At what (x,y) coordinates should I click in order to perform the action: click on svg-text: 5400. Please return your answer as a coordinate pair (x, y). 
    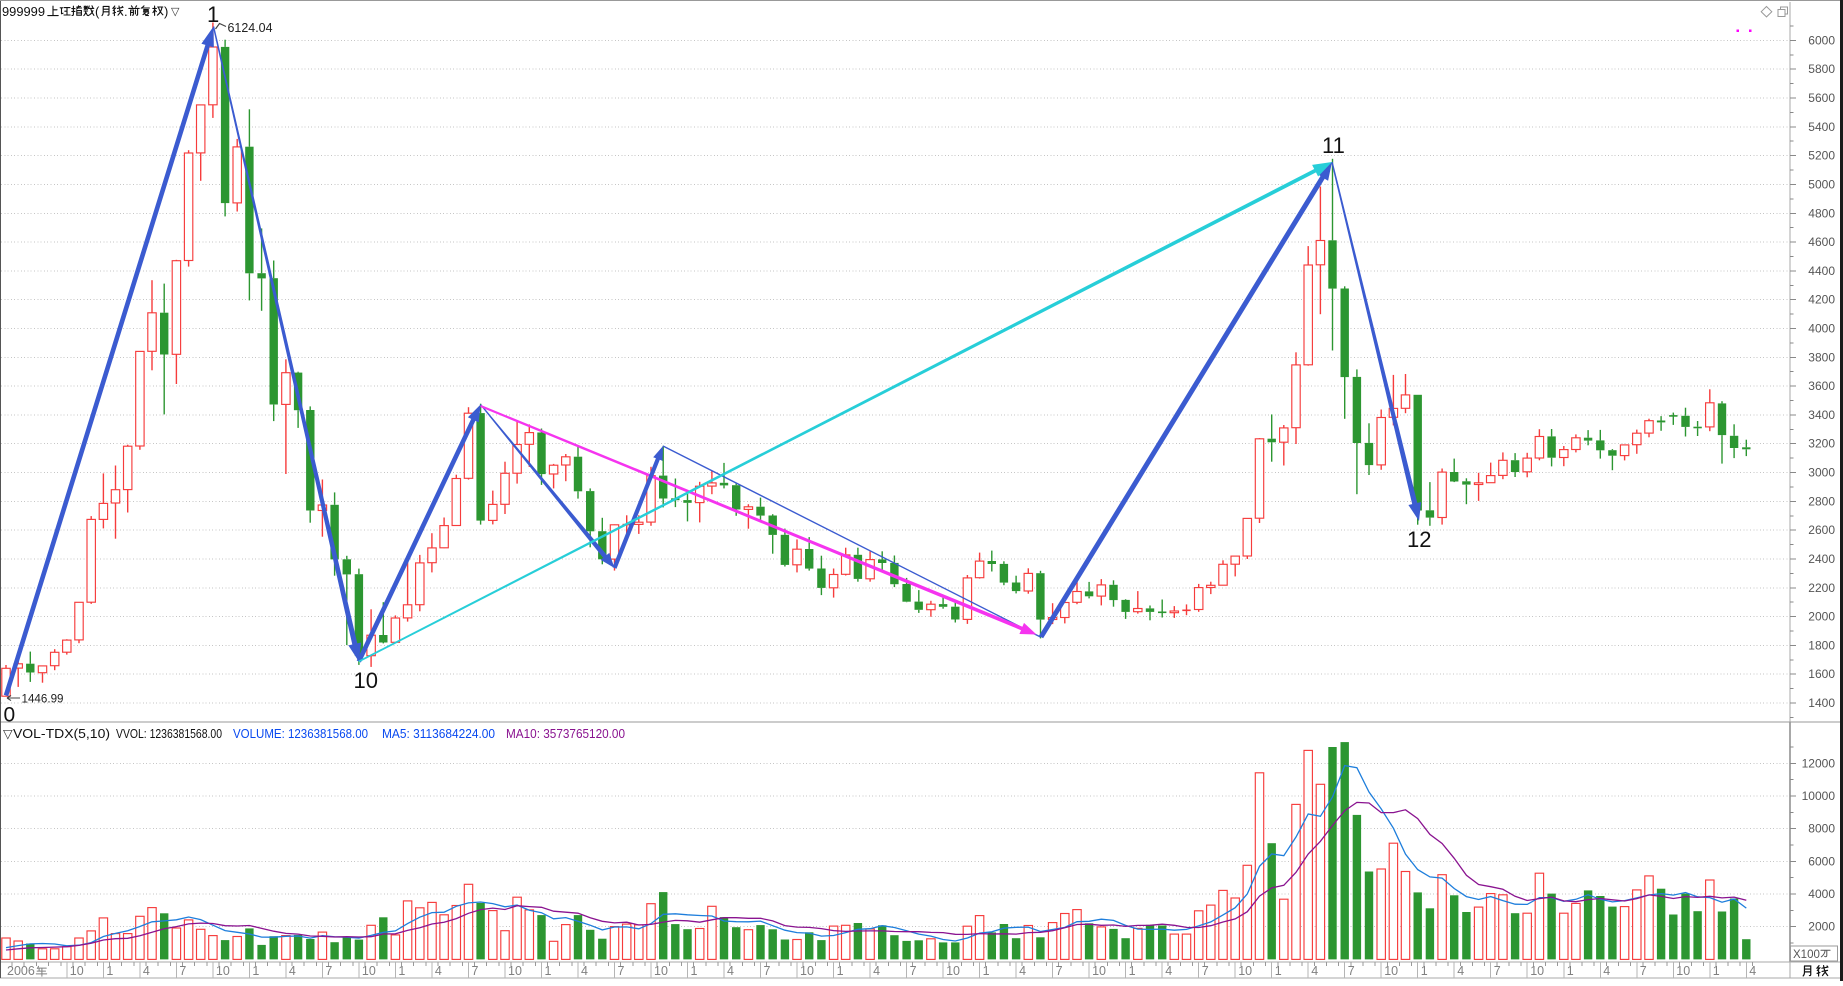
    Looking at the image, I should click on (1821, 127).